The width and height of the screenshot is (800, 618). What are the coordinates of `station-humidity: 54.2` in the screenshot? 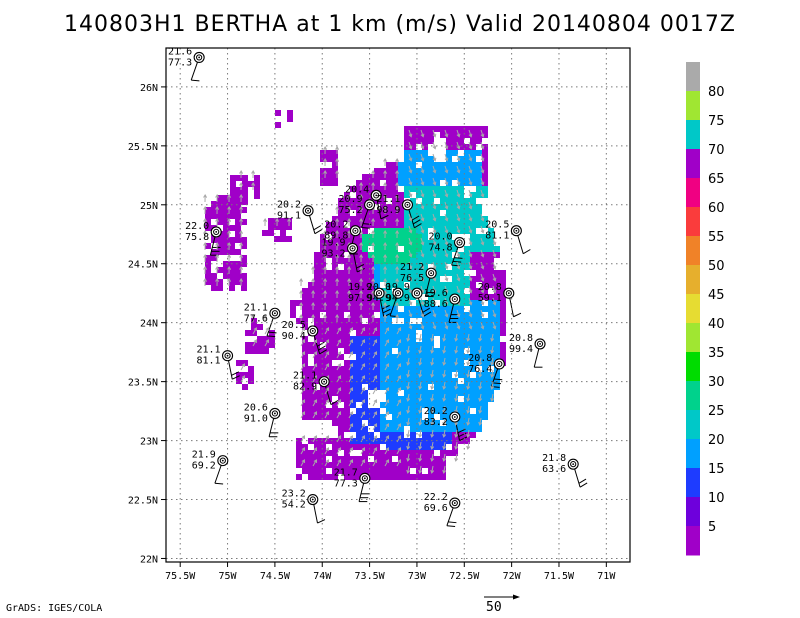 It's located at (294, 505).